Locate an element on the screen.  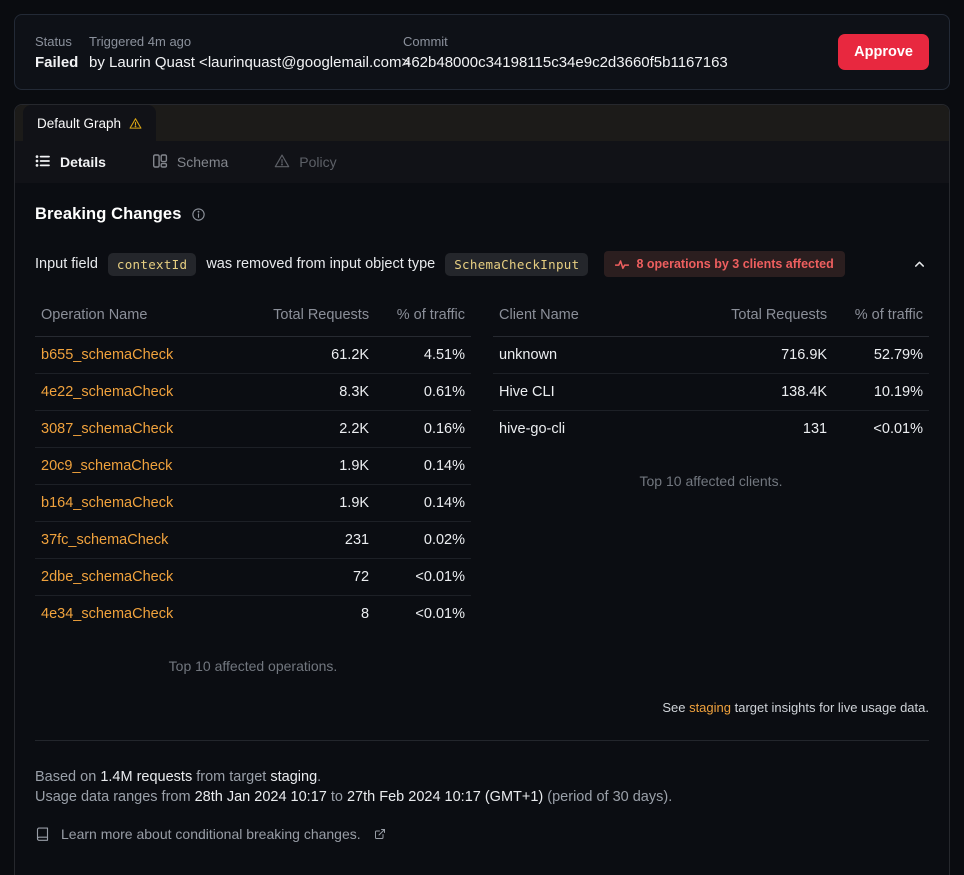
graph-tab-strip: Default Graph is located at coordinates (482, 123).